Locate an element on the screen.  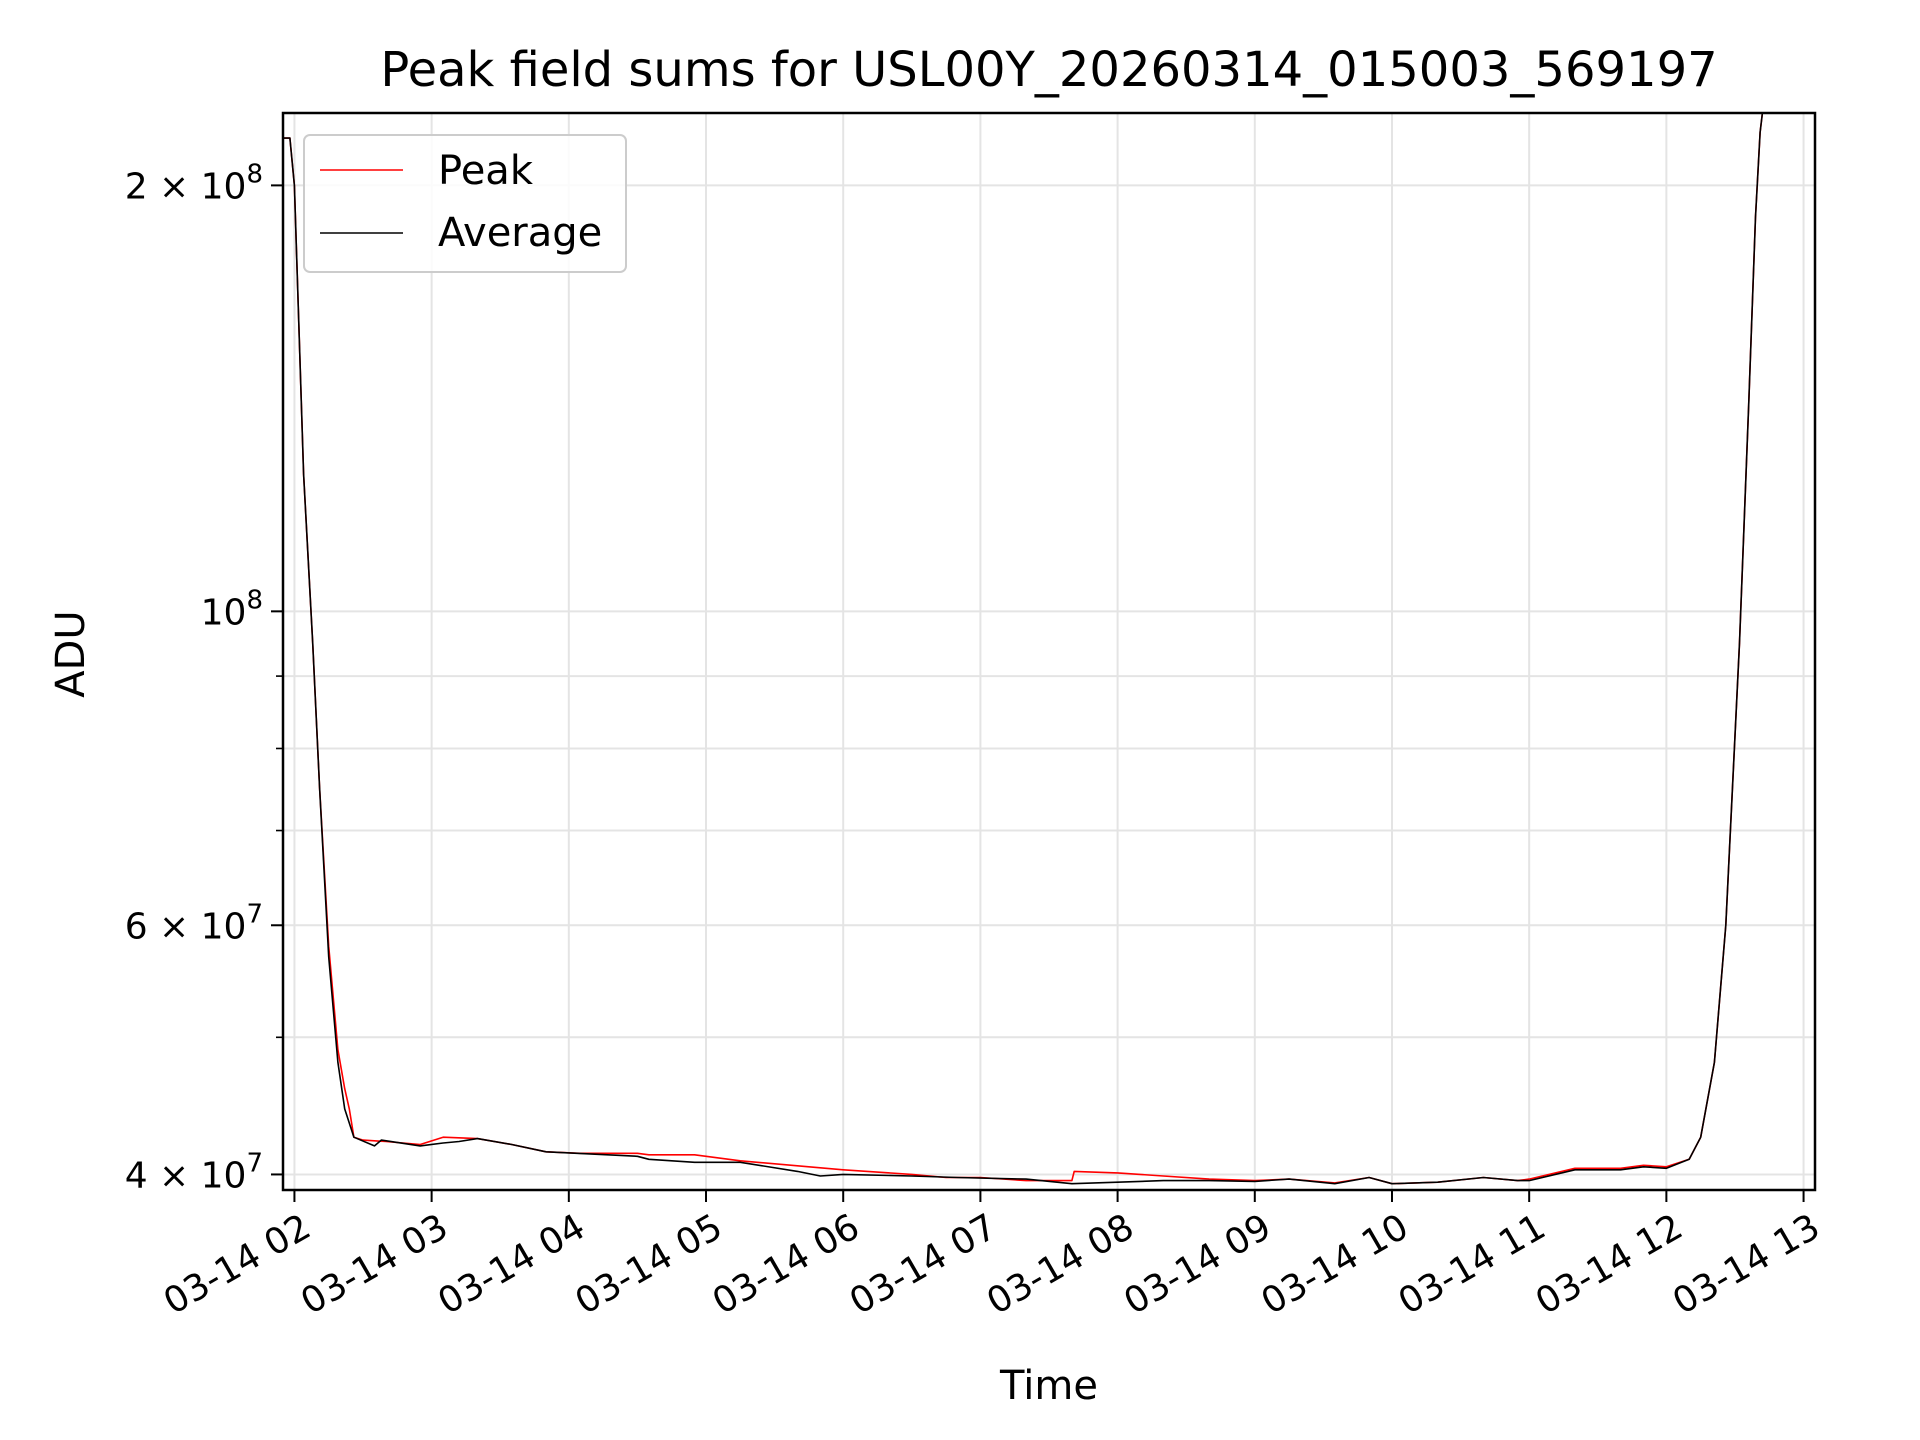
x-tick-label: 03-14 07 is located at coordinates (923, 1264).